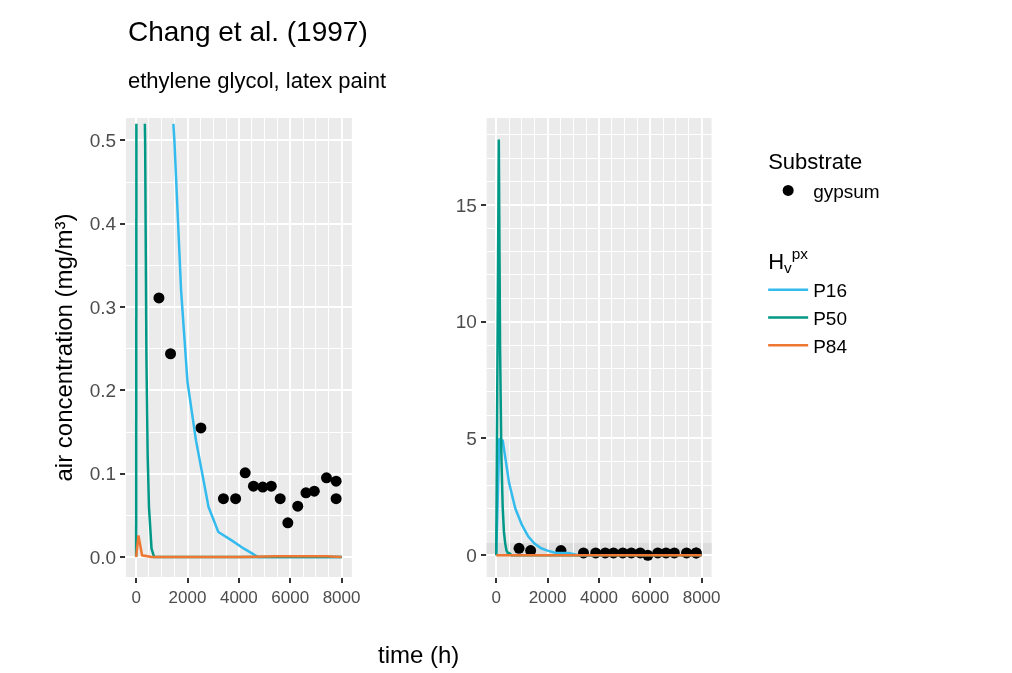 This screenshot has height=673, width=1012. What do you see at coordinates (103, 474) in the screenshot?
I see `y-tick-label: 0.1` at bounding box center [103, 474].